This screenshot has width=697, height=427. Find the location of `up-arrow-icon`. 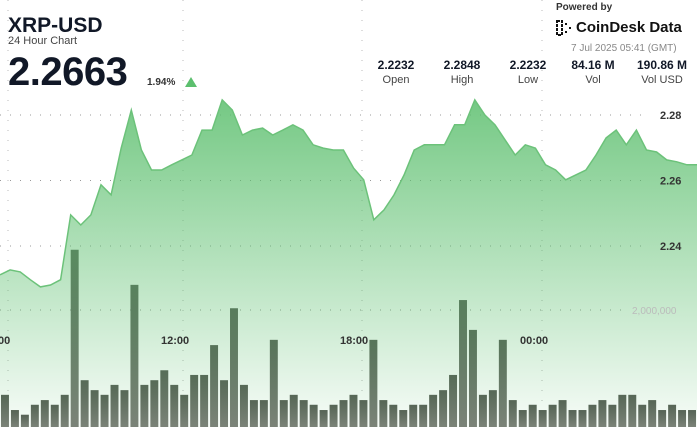

up-arrow-icon is located at coordinates (191, 82).